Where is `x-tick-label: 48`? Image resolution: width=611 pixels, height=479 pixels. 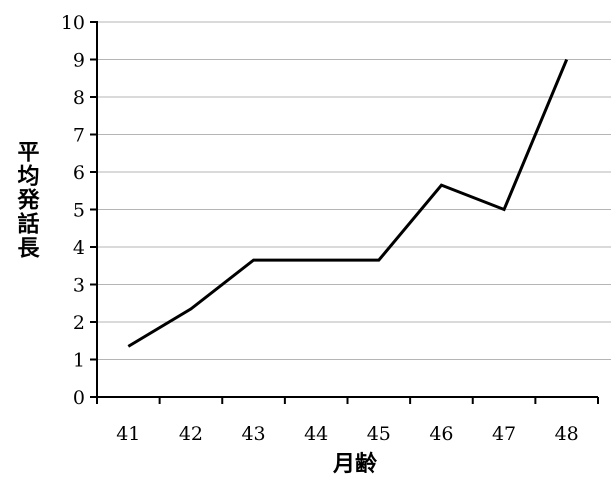
x-tick-label: 48 is located at coordinates (567, 434).